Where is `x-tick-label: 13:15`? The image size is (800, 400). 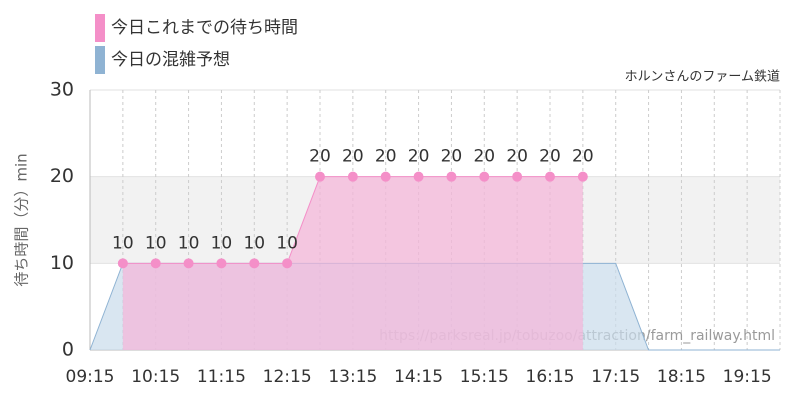
x-tick-label: 13:15 is located at coordinates (352, 377).